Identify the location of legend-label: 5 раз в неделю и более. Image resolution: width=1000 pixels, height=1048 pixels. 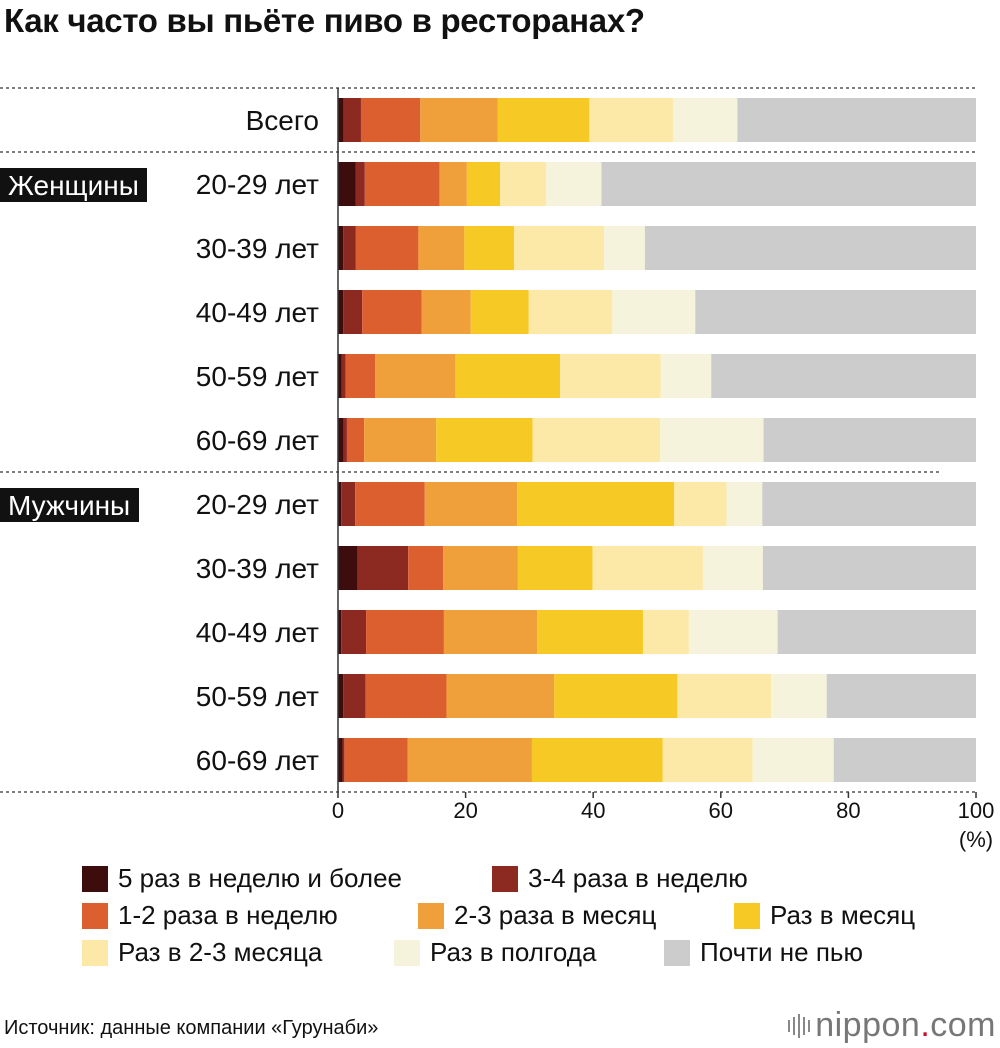
(260, 878).